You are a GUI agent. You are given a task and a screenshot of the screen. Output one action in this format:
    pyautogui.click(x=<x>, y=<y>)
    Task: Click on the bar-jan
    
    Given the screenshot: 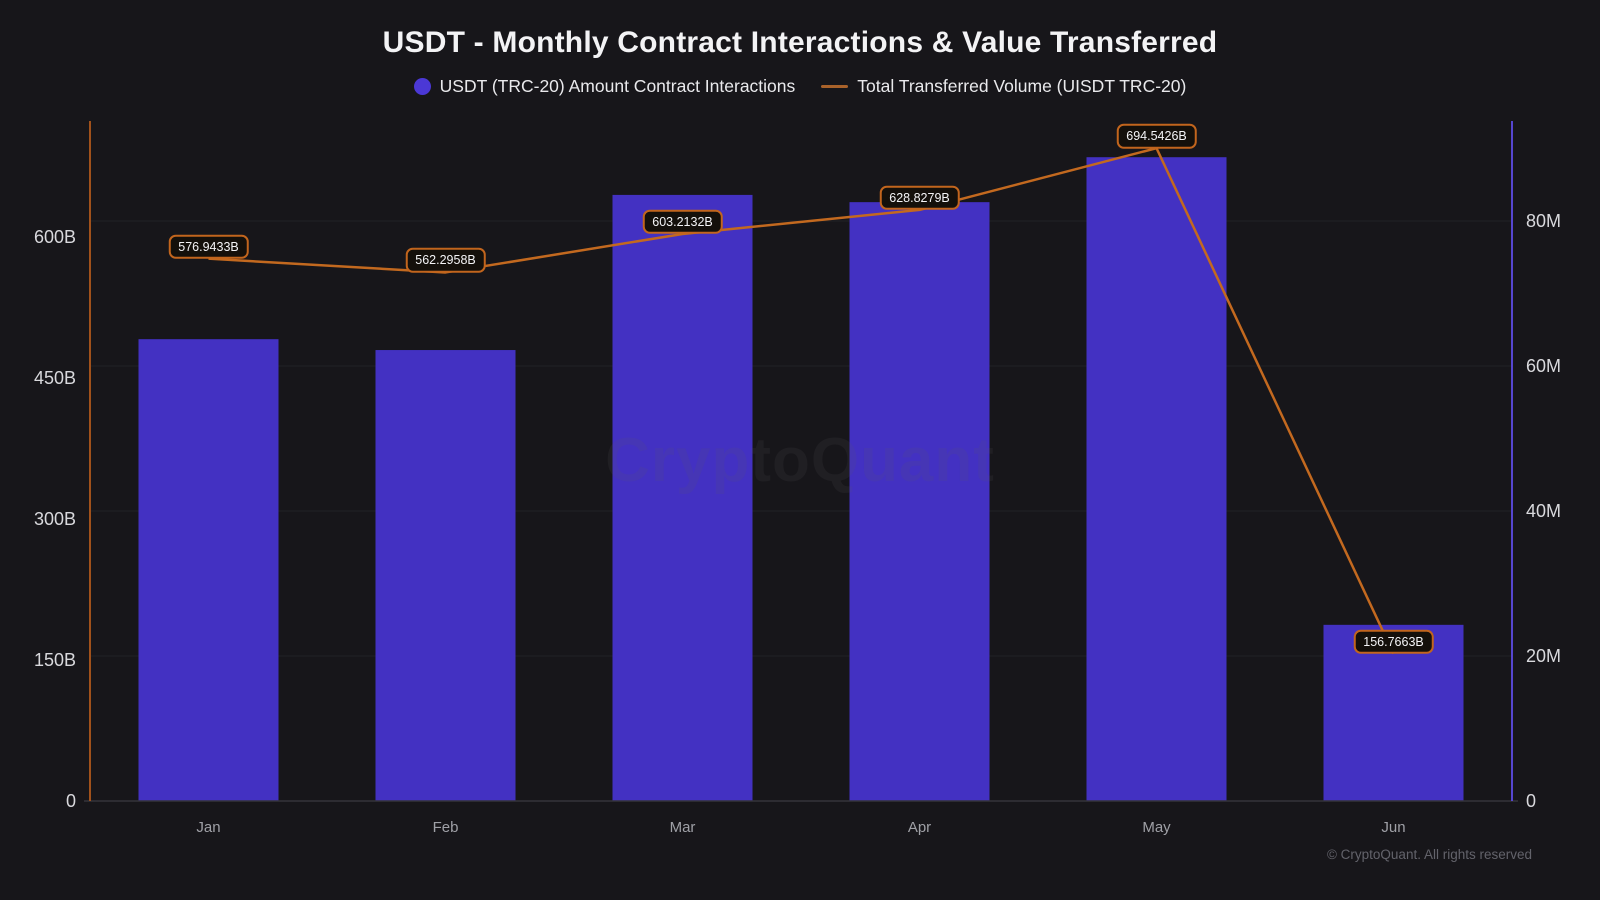 What is the action you would take?
    pyautogui.click(x=208, y=570)
    